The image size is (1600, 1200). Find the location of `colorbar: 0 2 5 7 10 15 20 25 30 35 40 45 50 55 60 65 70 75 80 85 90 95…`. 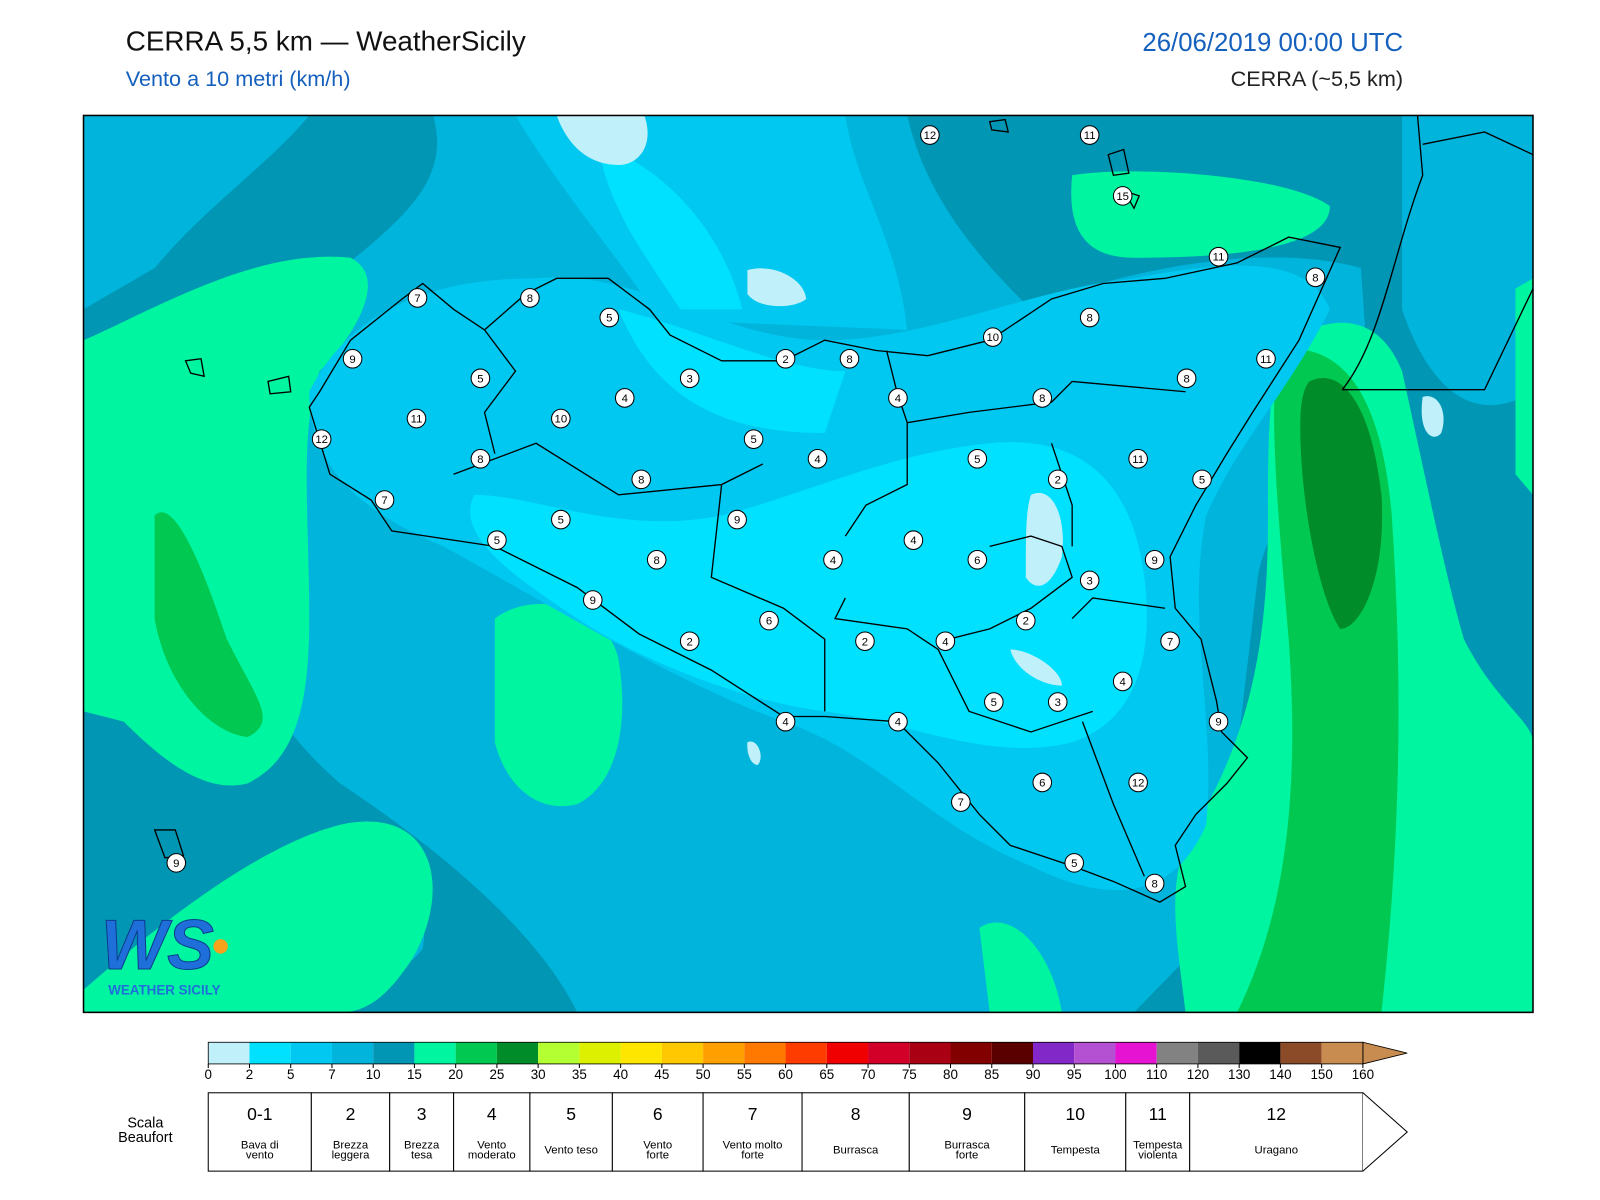

colorbar: 0 2 5 7 10 15 20 25 30 35 40 45 50 55 60 65 70 75 80 85 90 95… is located at coordinates (806, 1061).